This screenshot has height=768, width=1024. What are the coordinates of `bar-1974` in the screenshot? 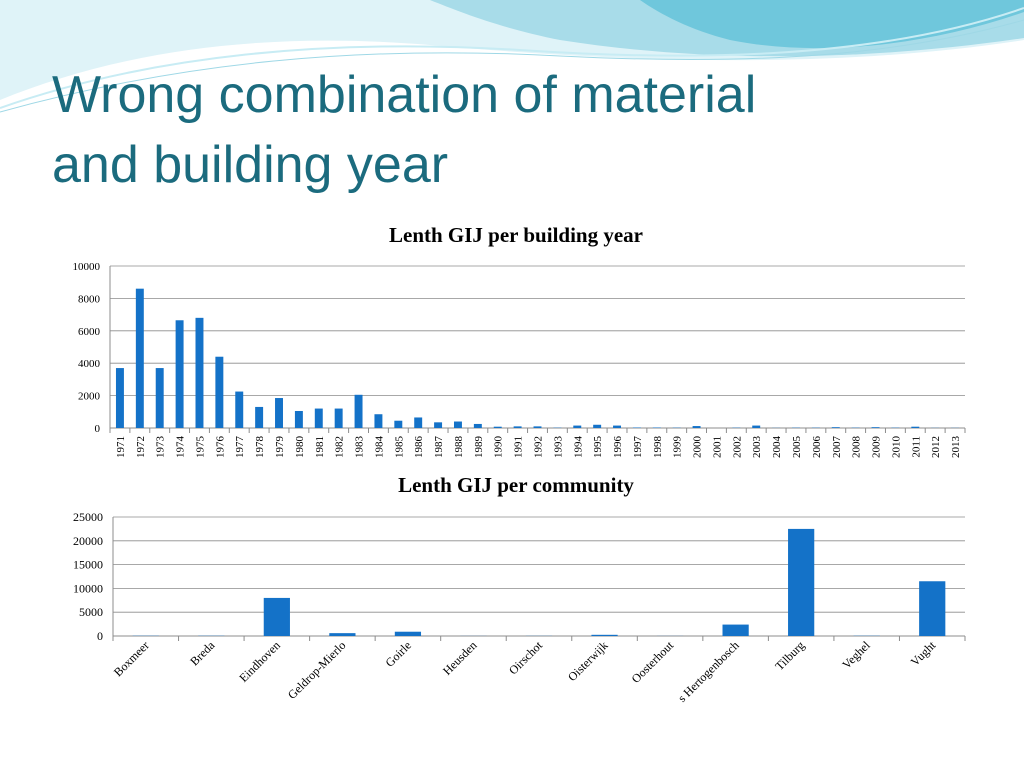 It's located at (179, 374).